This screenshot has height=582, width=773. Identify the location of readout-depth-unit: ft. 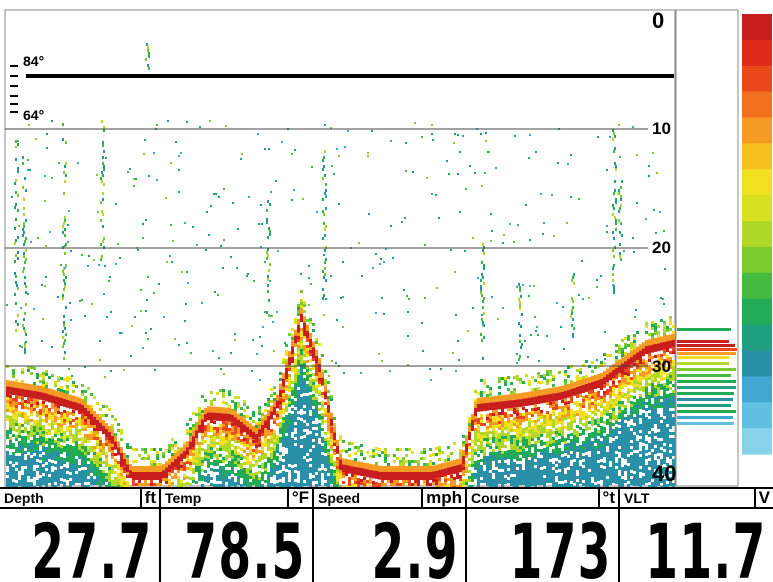
(149, 498).